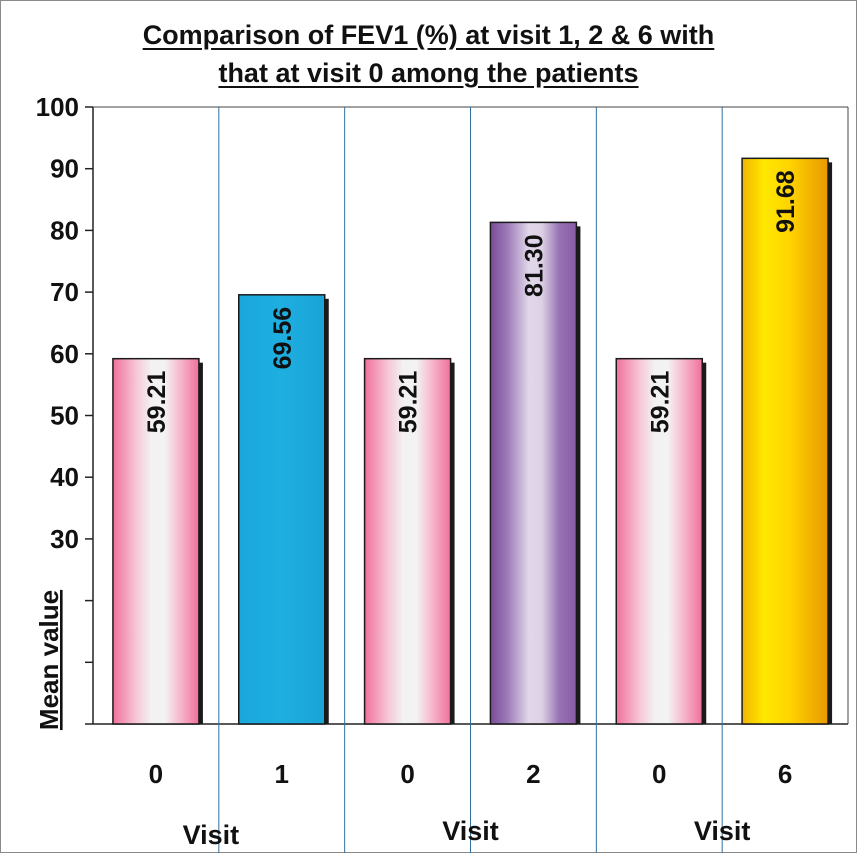  I want to click on y-tick-label: 30, so click(64, 539).